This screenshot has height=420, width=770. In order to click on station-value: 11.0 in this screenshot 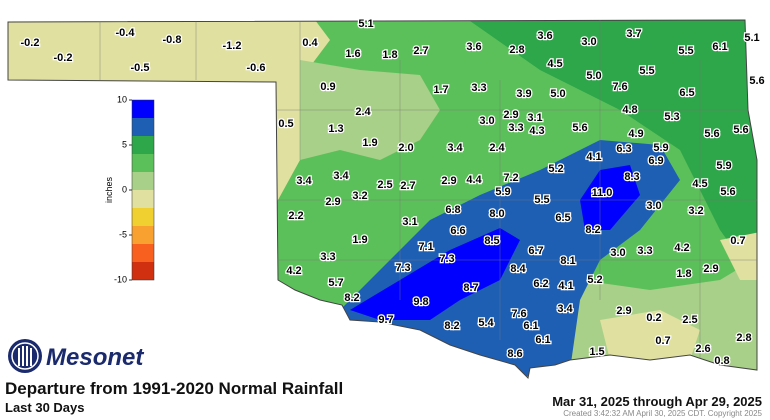, I will do `click(602, 193)`.